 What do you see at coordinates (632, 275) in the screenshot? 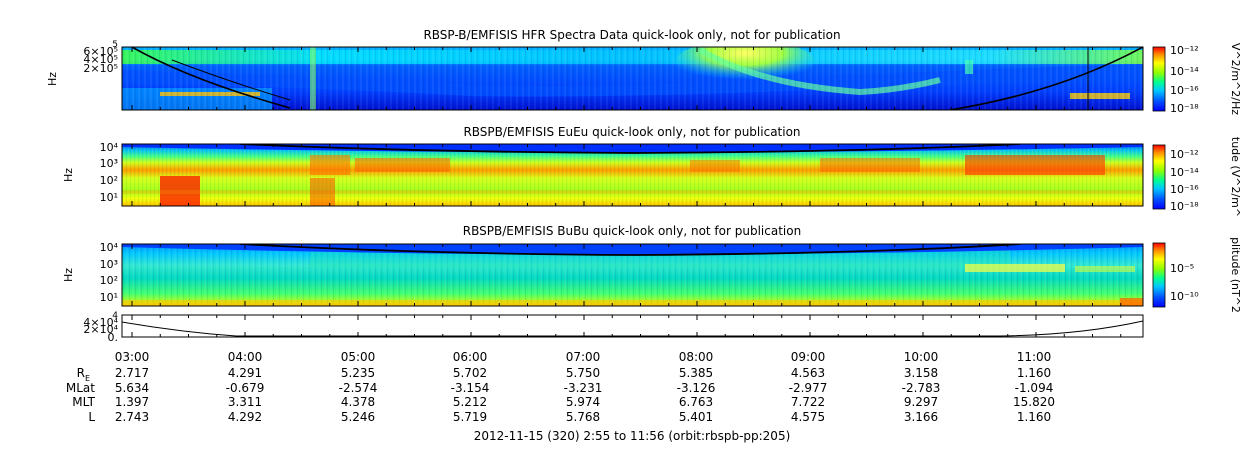
I see `panel3-spectrogram` at bounding box center [632, 275].